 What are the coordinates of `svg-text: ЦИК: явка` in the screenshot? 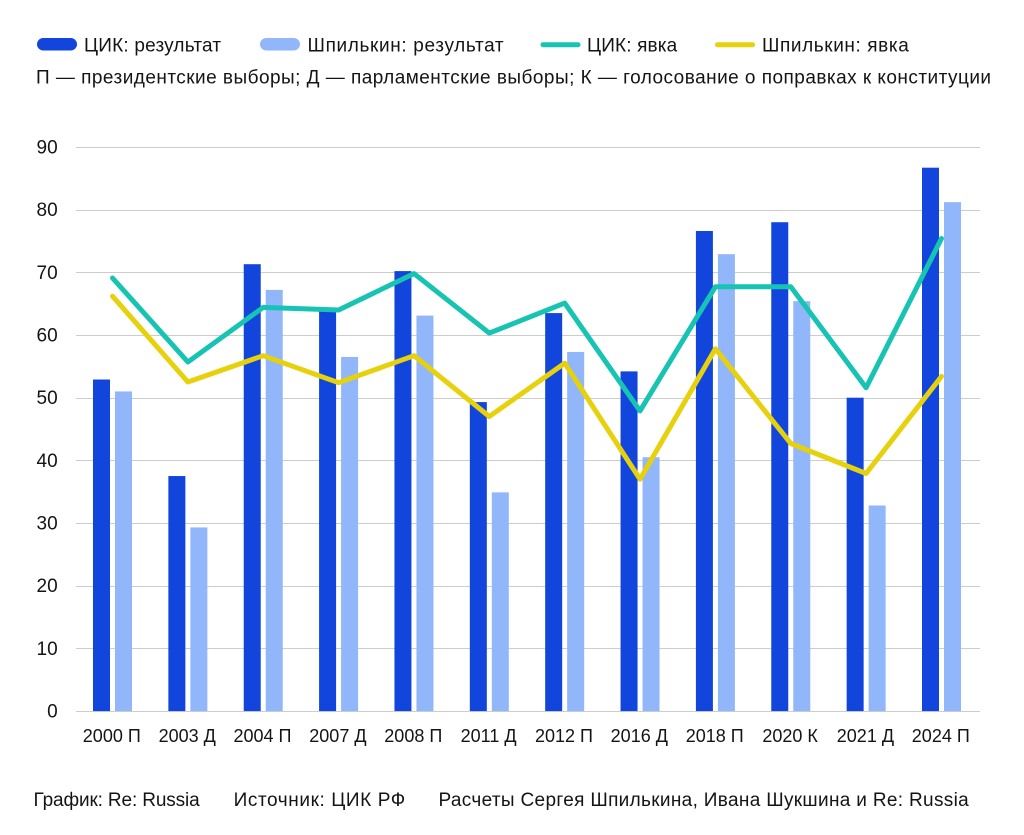 It's located at (632, 46).